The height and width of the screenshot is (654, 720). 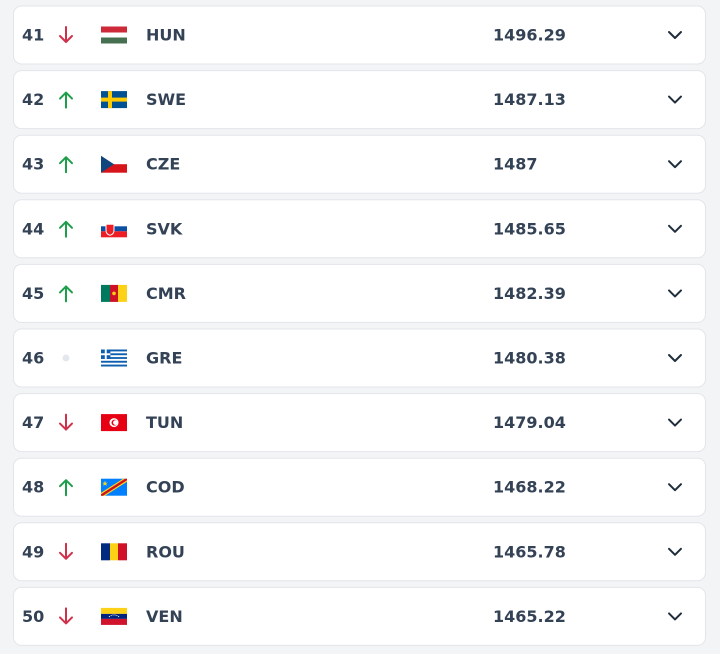 I want to click on ranking-row: 48 COD 1468.22, so click(x=359, y=487).